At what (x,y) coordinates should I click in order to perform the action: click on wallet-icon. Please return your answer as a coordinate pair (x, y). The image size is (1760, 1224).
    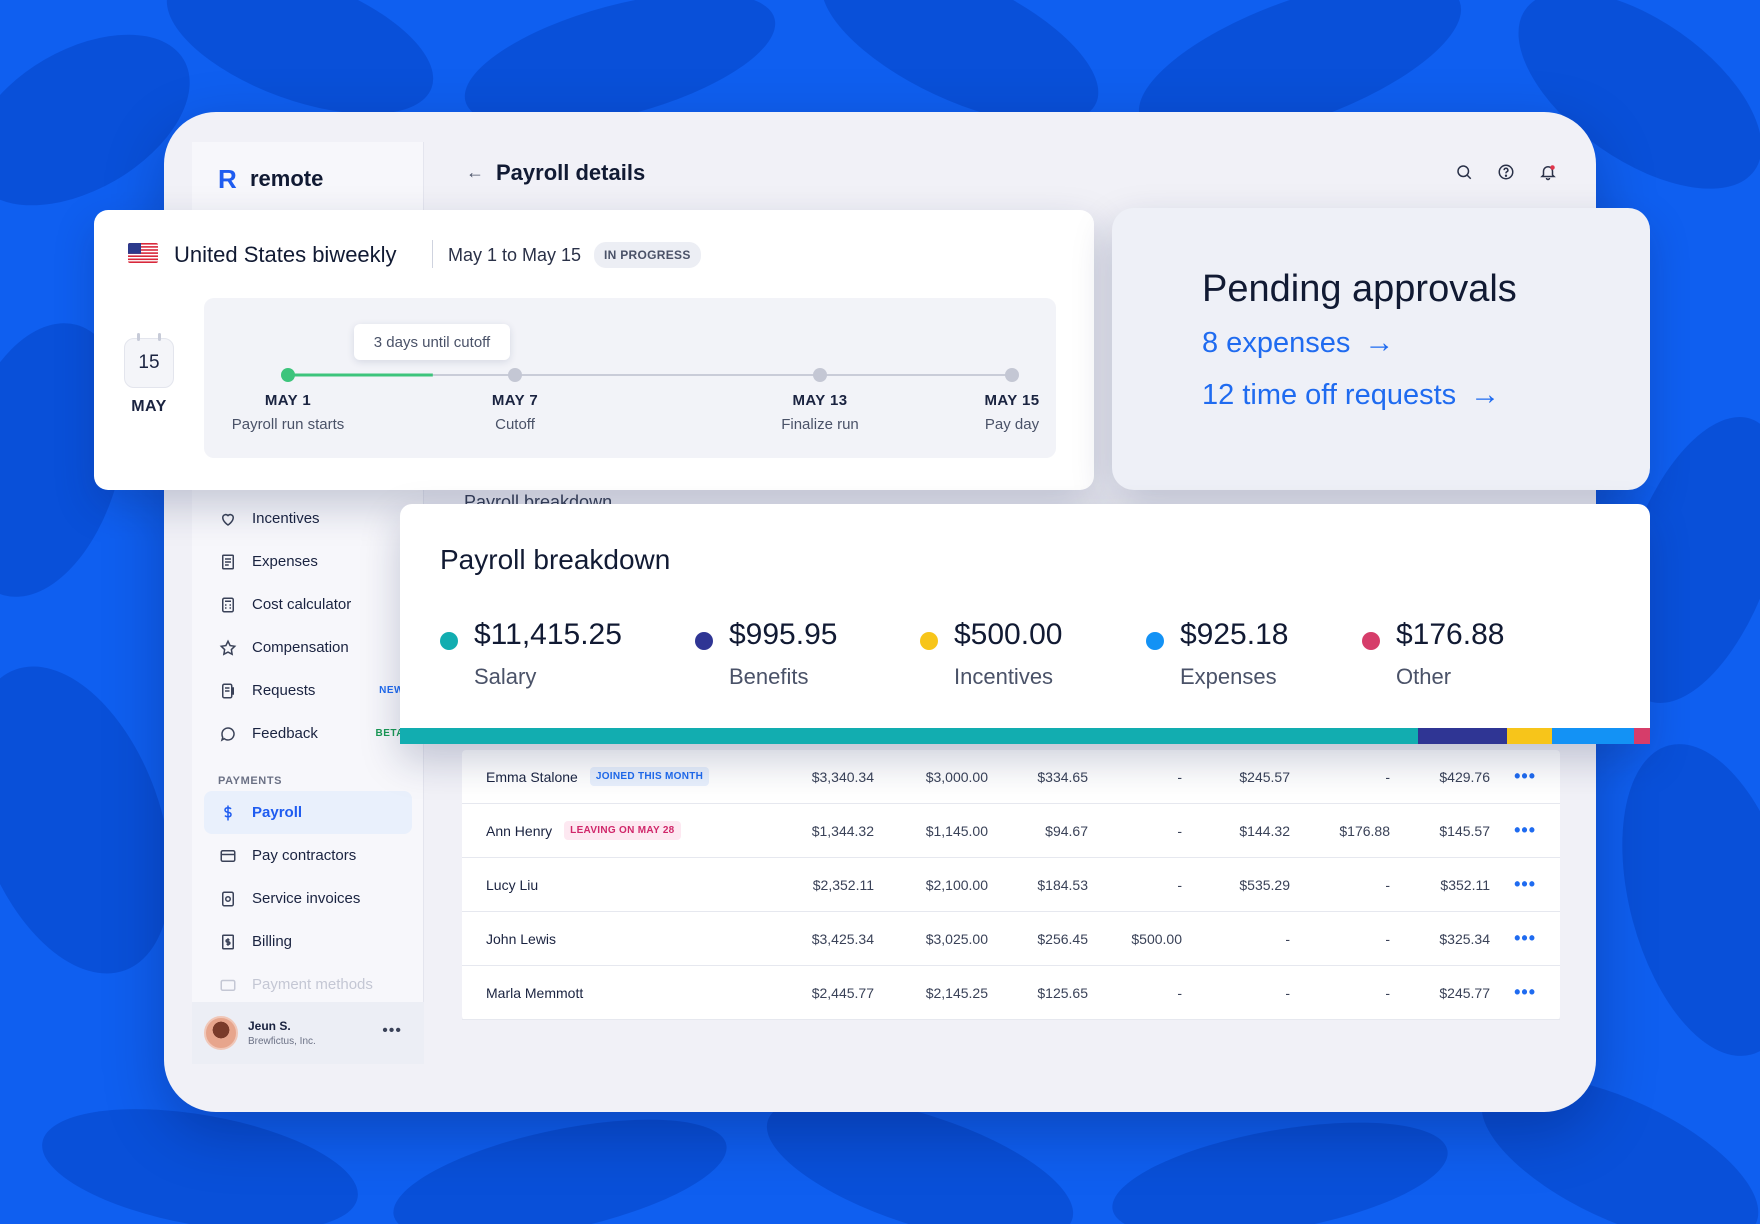
    Looking at the image, I should click on (228, 985).